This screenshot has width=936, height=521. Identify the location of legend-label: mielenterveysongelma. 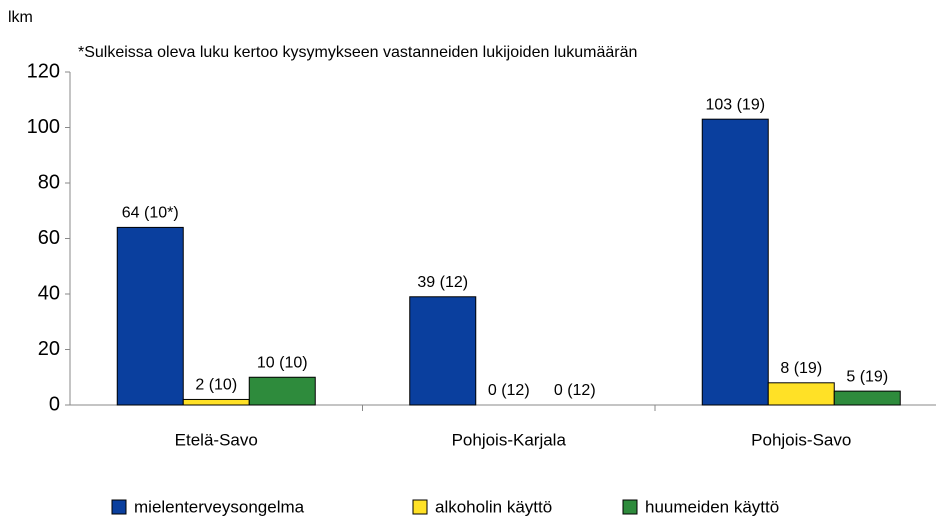
(219, 506).